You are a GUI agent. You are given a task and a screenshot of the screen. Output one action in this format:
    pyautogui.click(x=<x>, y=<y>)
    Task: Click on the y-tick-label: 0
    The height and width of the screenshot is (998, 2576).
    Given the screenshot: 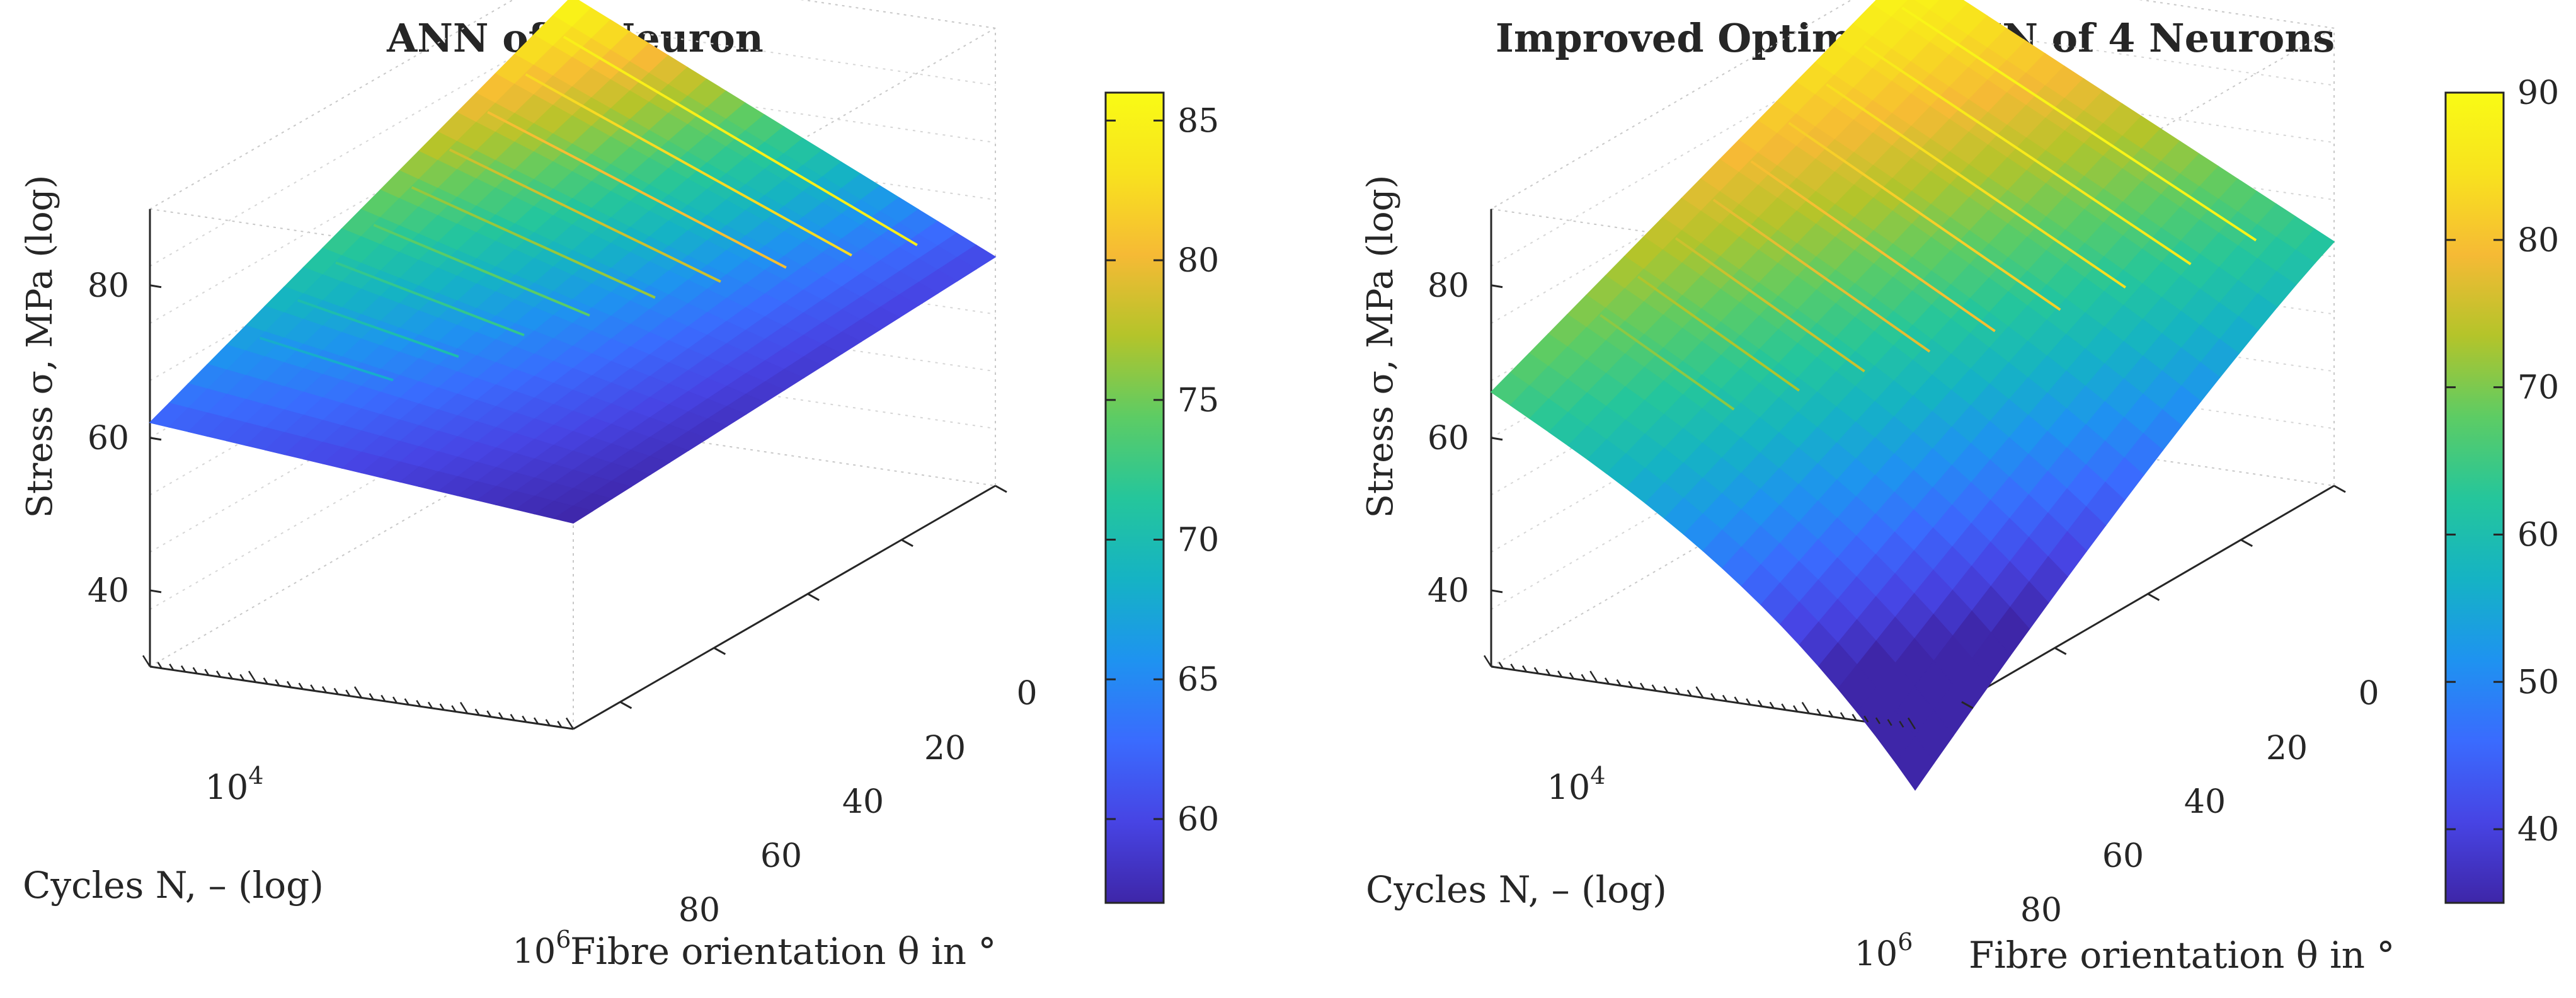 What is the action you would take?
    pyautogui.click(x=1026, y=694)
    